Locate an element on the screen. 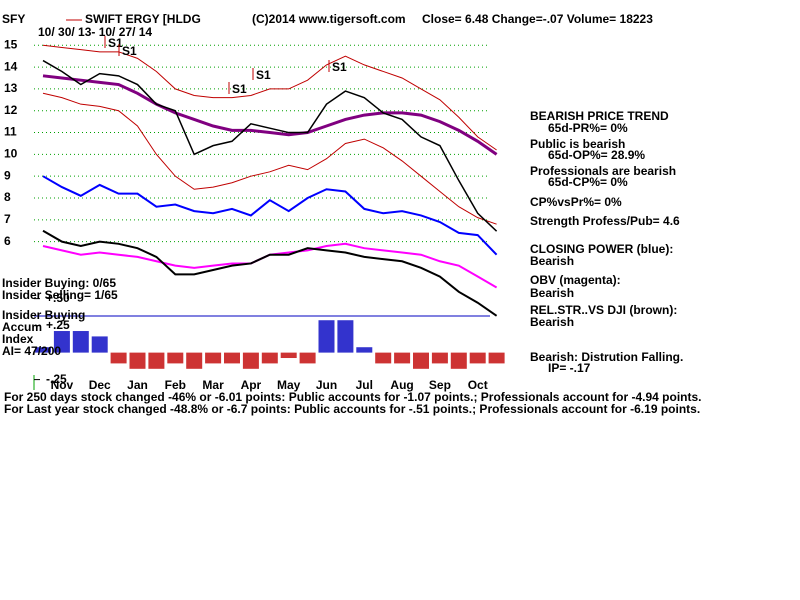  side-note: Insider Buying: 0/65 is located at coordinates (59, 283).